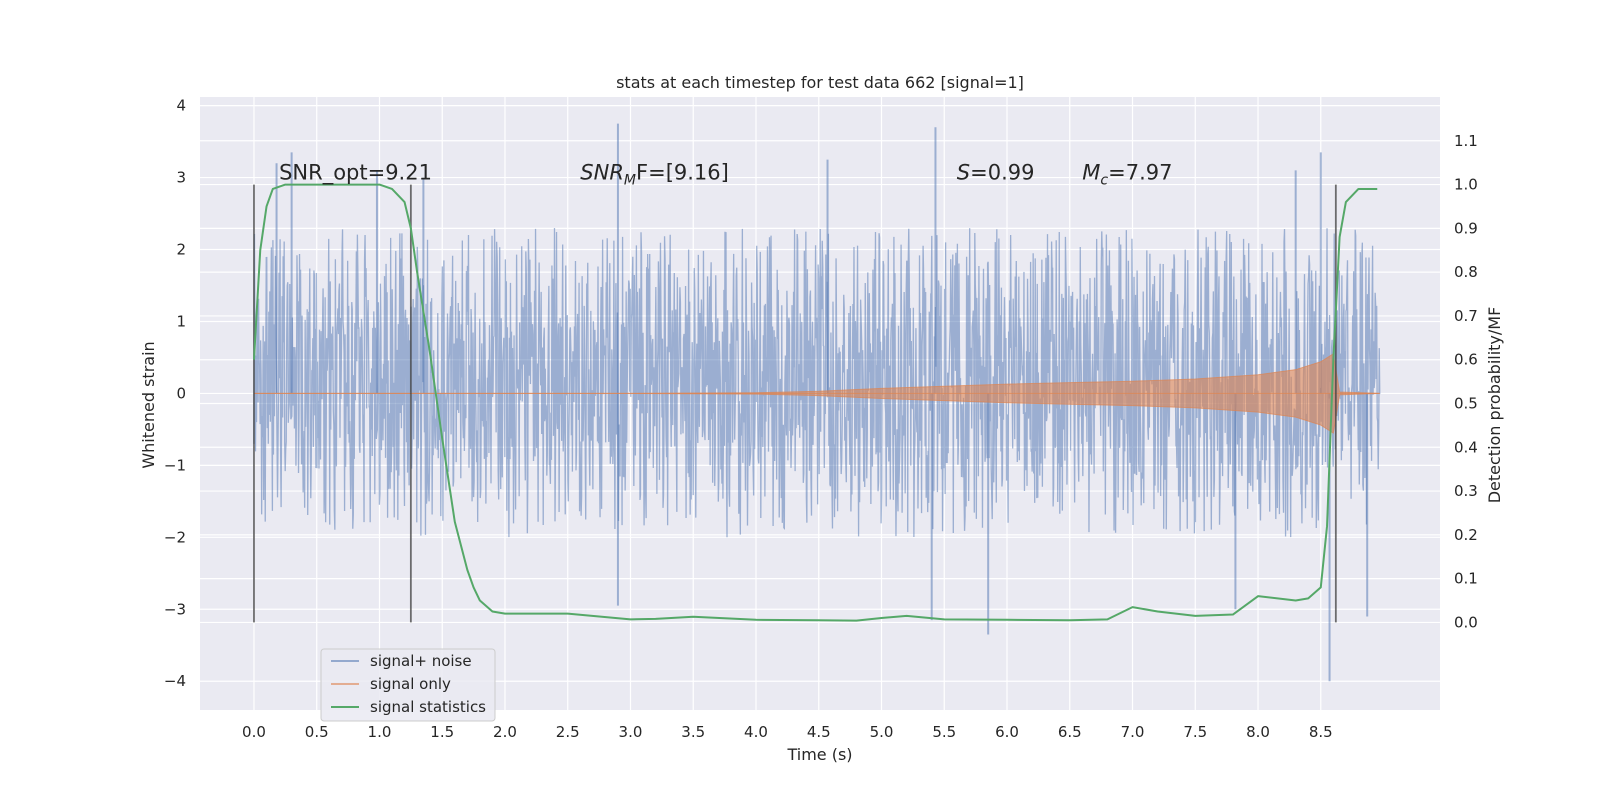 This screenshot has height=804, width=1600. What do you see at coordinates (1466, 622) in the screenshot?
I see `y2-tick-label: 0.0` at bounding box center [1466, 622].